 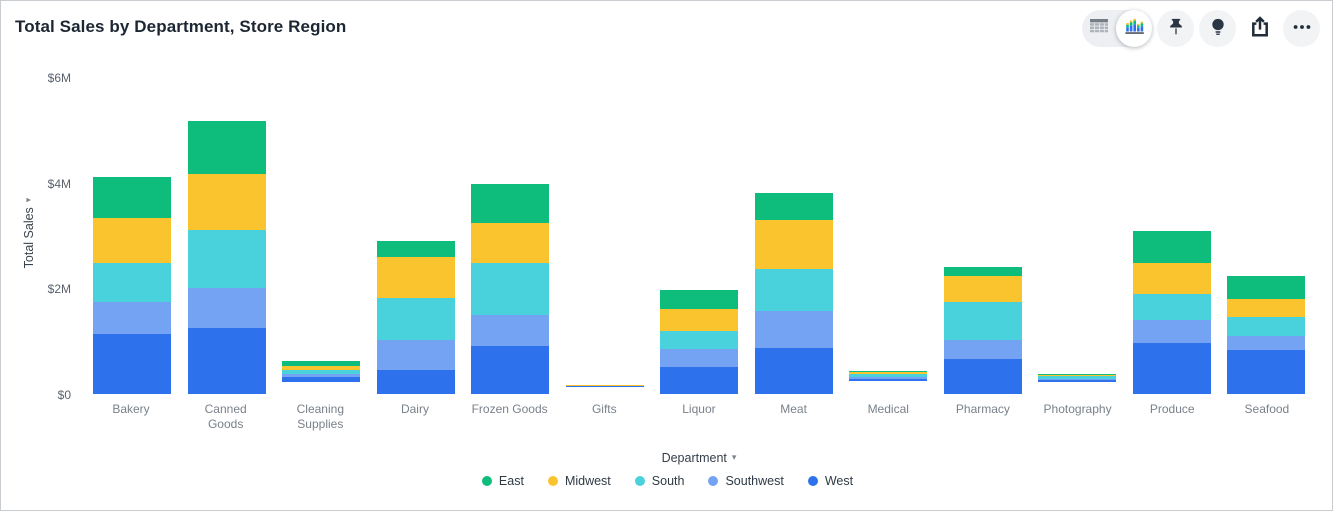 I want to click on legend-item-south: South, so click(x=659, y=481).